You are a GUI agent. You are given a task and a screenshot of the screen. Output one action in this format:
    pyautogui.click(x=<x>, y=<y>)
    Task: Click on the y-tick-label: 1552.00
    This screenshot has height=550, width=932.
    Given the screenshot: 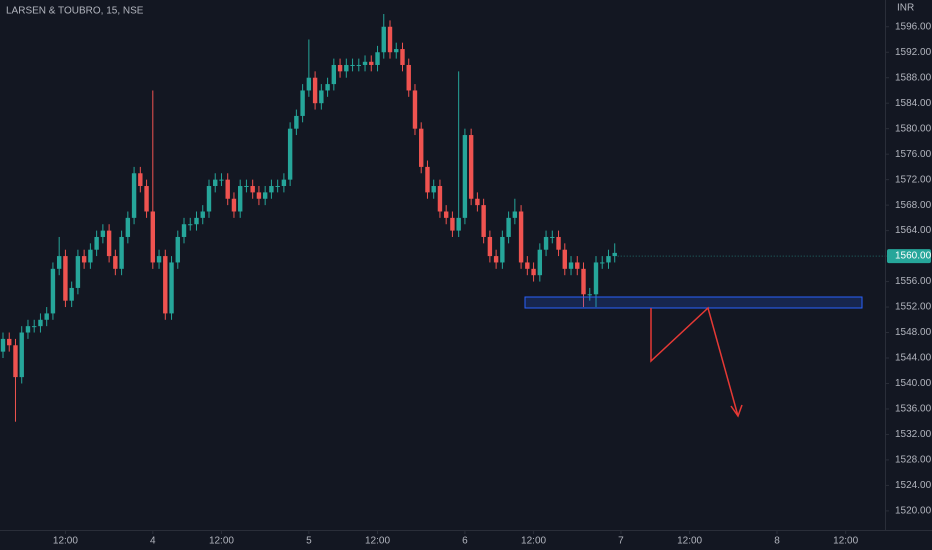 What is the action you would take?
    pyautogui.click(x=913, y=307)
    